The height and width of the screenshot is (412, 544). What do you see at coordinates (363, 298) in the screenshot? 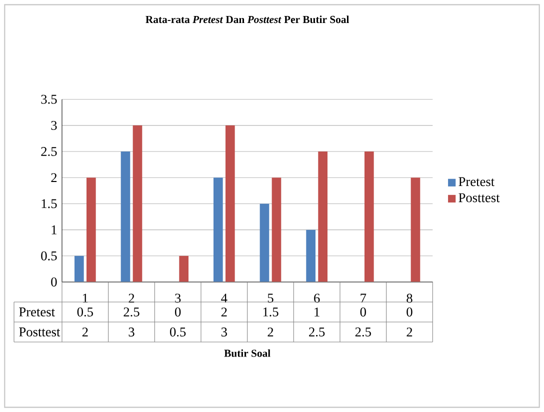
I see `x-tick-label: 7` at bounding box center [363, 298].